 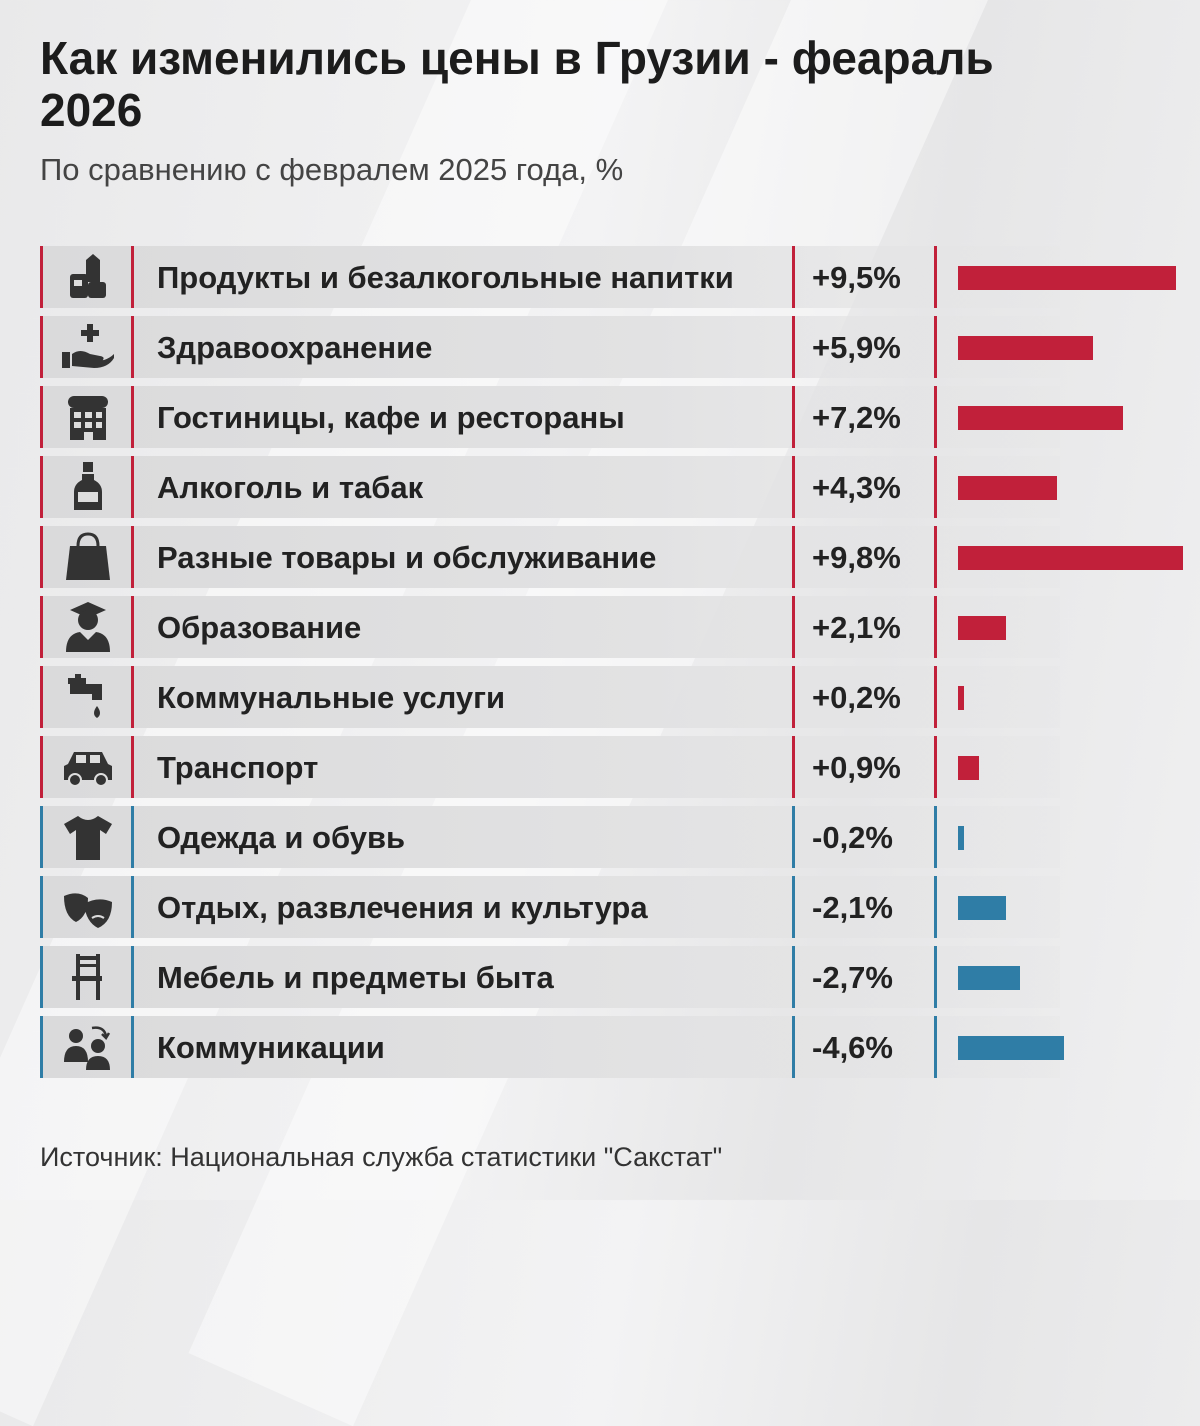 What do you see at coordinates (856, 697) in the screenshot?
I see `data-label: +0,2%` at bounding box center [856, 697].